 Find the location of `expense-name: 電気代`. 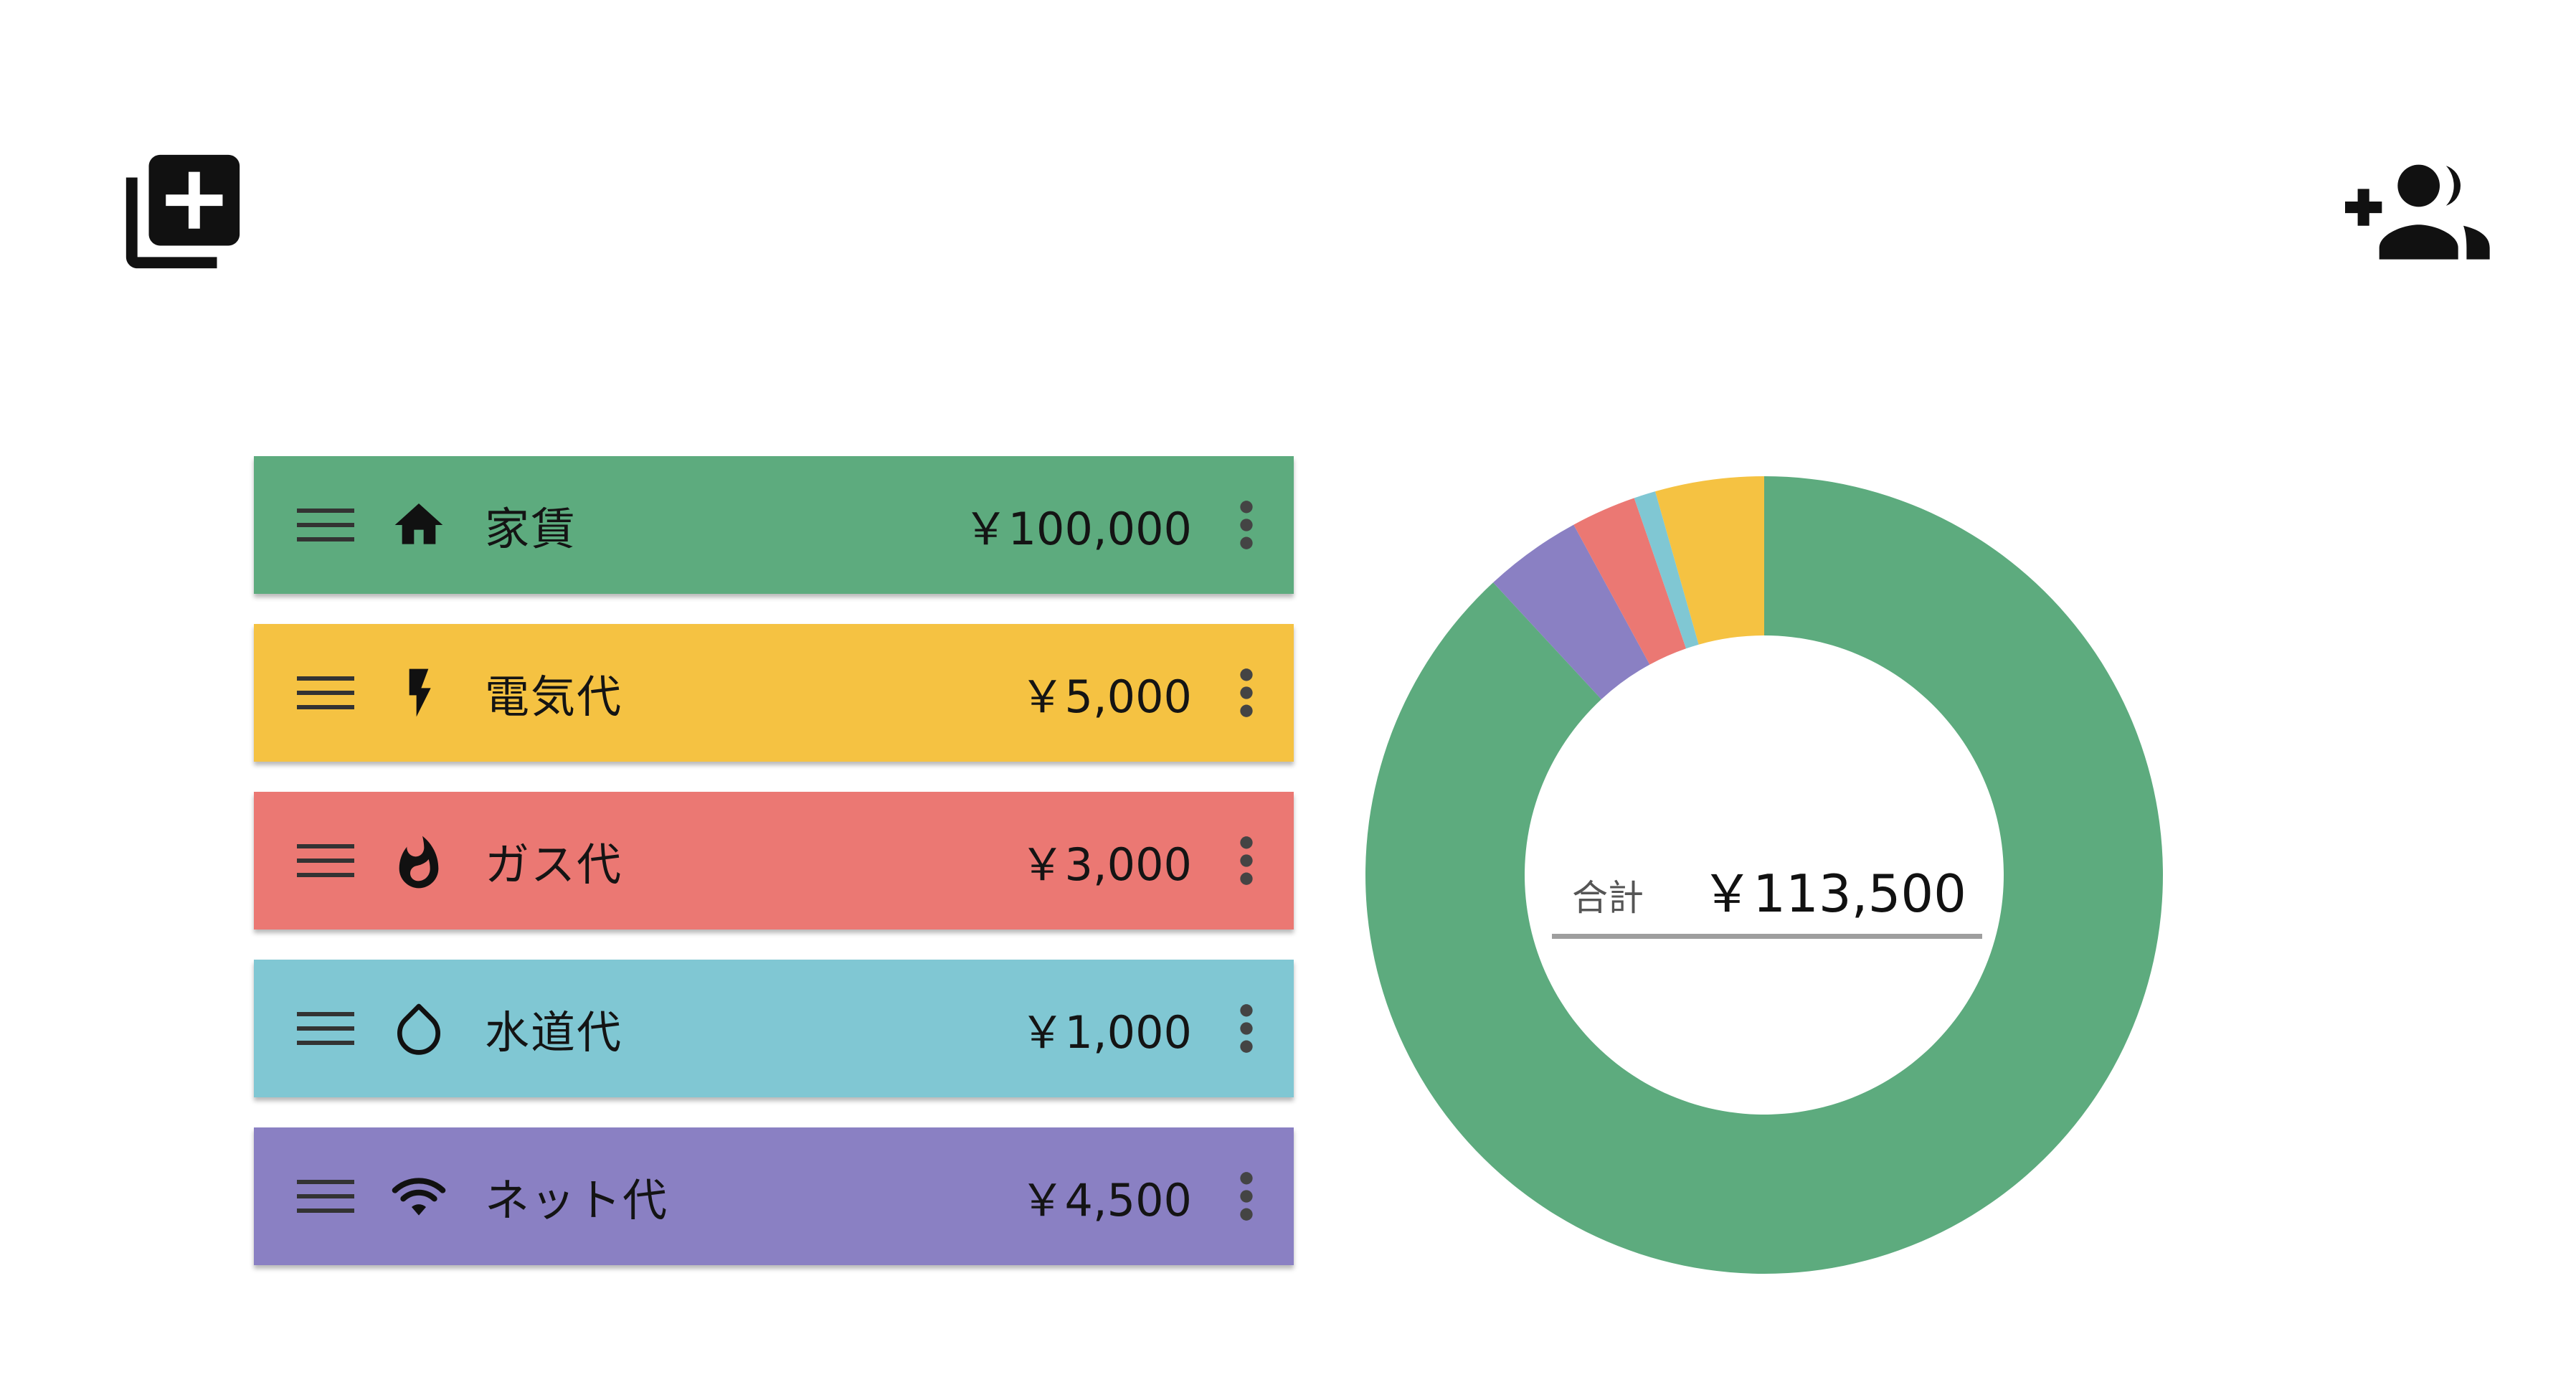

expense-name: 電気代 is located at coordinates (554, 697).